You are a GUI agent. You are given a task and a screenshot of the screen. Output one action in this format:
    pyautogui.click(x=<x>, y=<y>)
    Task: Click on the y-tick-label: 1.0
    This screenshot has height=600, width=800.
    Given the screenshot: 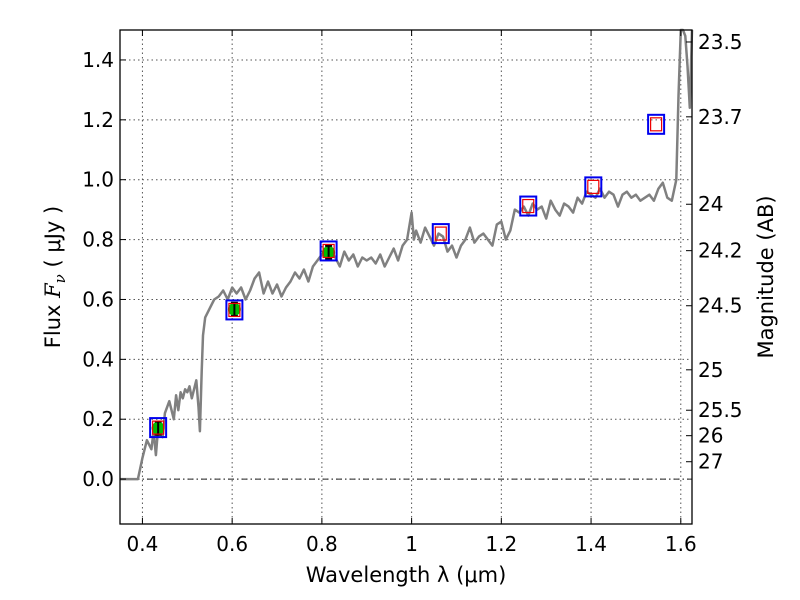 What is the action you would take?
    pyautogui.click(x=98, y=180)
    